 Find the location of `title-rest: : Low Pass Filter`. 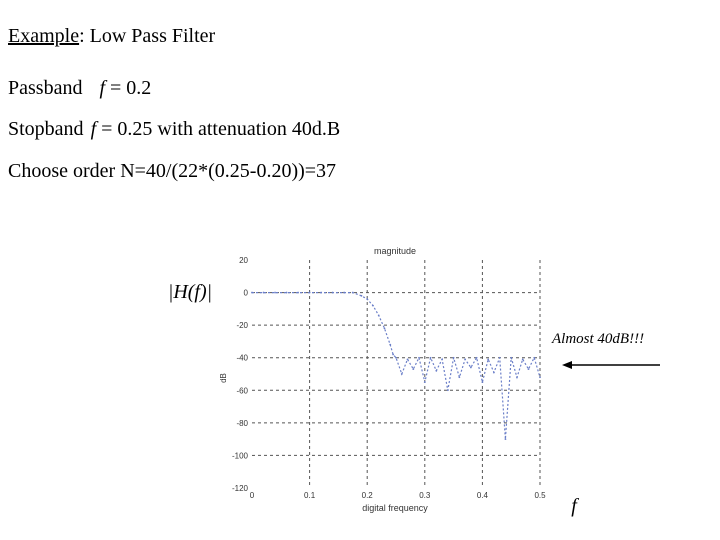

title-rest: : Low Pass Filter is located at coordinates (147, 36).